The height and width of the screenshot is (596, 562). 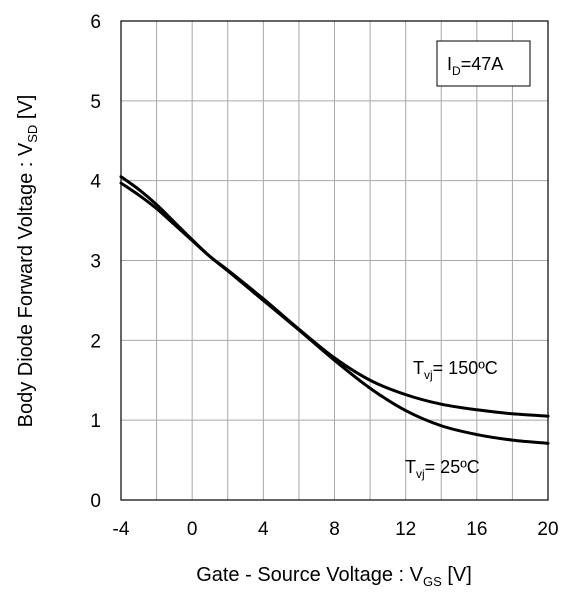 I want to click on series-label-25c: Tvj= 25ºC, so click(x=442, y=469).